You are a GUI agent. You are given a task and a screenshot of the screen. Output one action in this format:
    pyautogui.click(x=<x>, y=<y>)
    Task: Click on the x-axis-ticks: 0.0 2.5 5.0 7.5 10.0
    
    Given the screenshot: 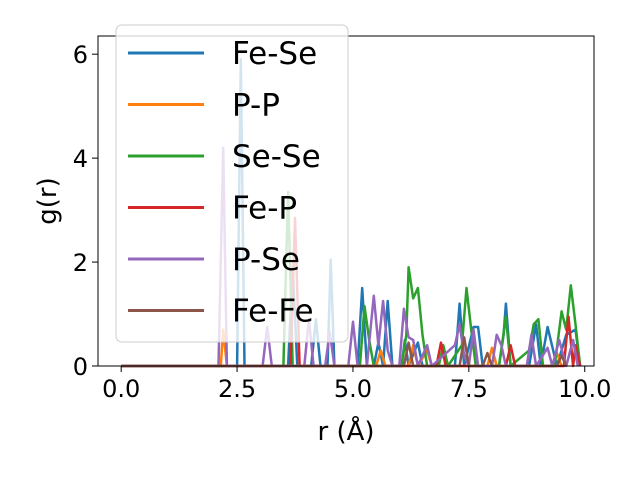 What is the action you would take?
    pyautogui.click(x=356, y=384)
    